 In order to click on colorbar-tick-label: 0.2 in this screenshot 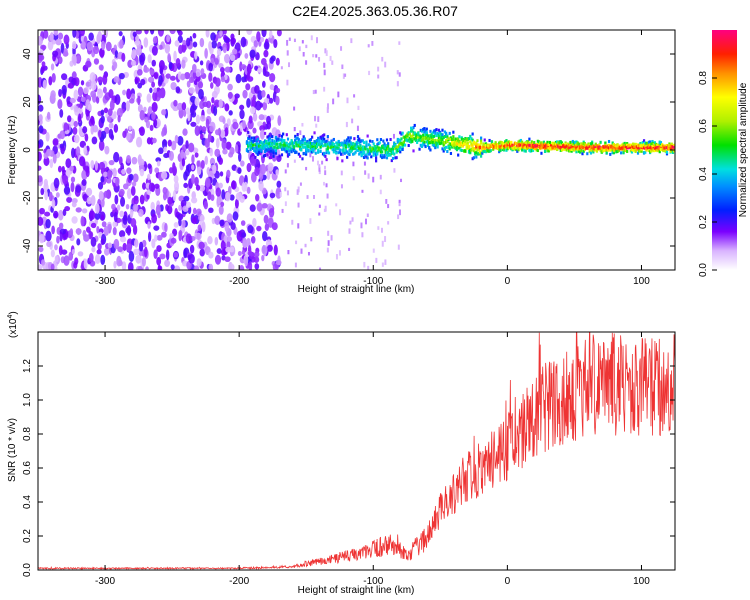, I will do `click(703, 222)`.